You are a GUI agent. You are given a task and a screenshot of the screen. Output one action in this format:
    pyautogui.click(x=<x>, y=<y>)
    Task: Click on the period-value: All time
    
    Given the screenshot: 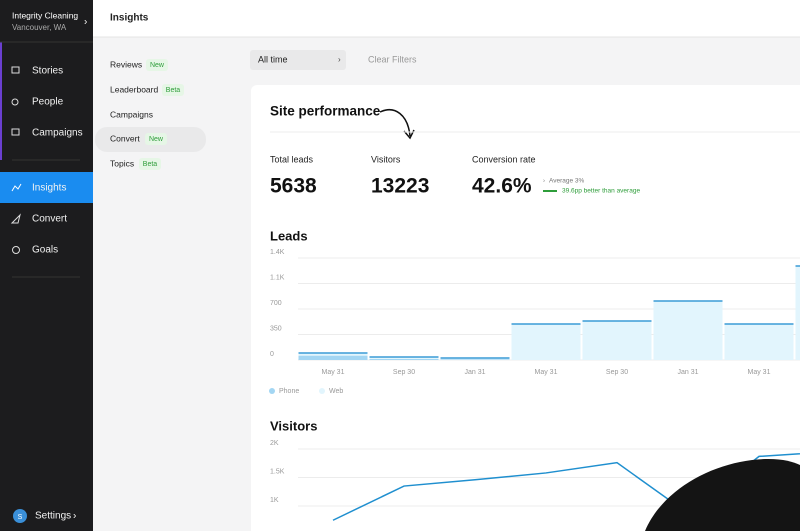 What is the action you would take?
    pyautogui.click(x=273, y=59)
    